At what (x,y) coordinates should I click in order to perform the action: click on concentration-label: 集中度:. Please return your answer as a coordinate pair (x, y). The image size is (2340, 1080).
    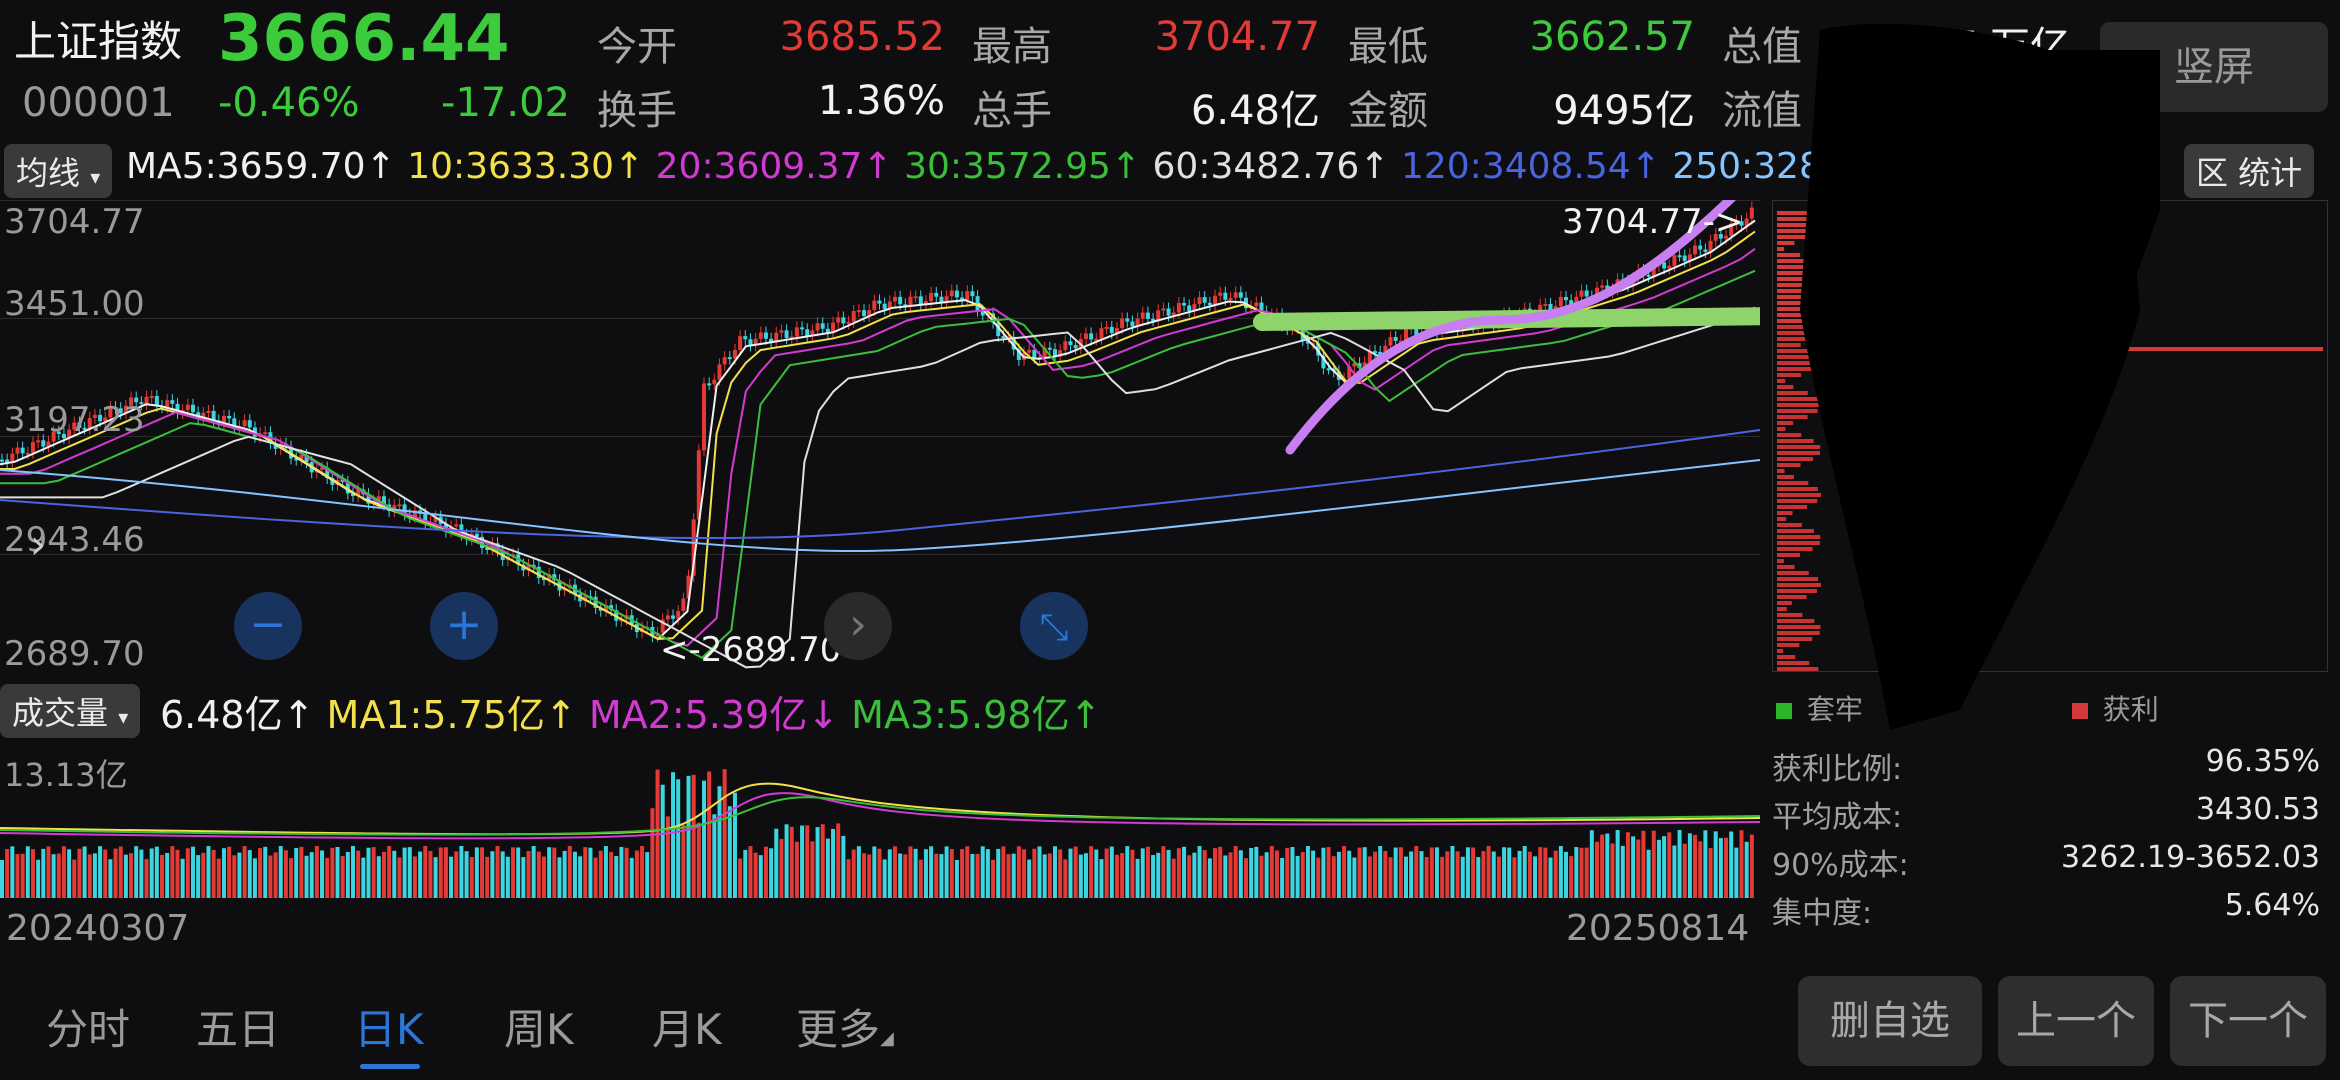
    Looking at the image, I should click on (1822, 913).